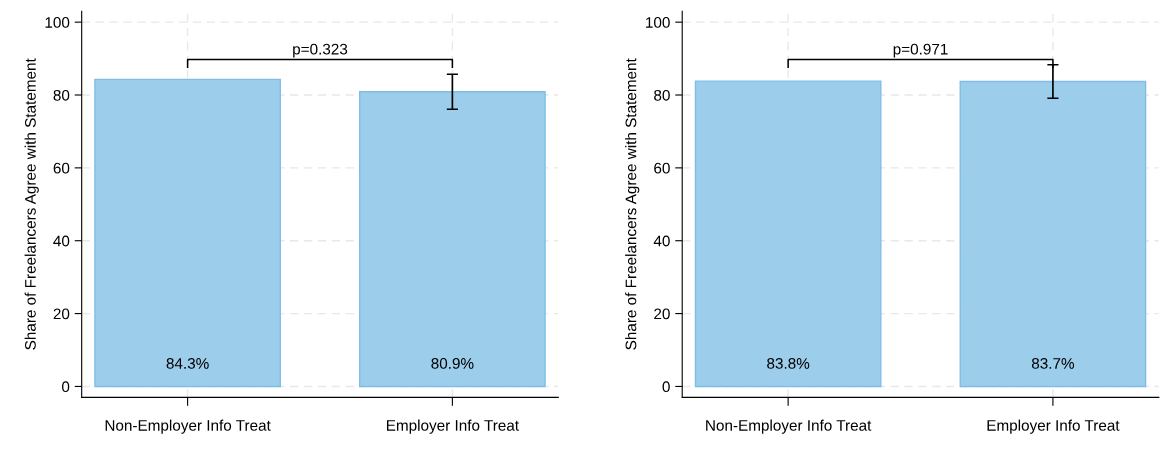 The height and width of the screenshot is (449, 1167). What do you see at coordinates (1053, 363) in the screenshot?
I see `data-label: 83.7%` at bounding box center [1053, 363].